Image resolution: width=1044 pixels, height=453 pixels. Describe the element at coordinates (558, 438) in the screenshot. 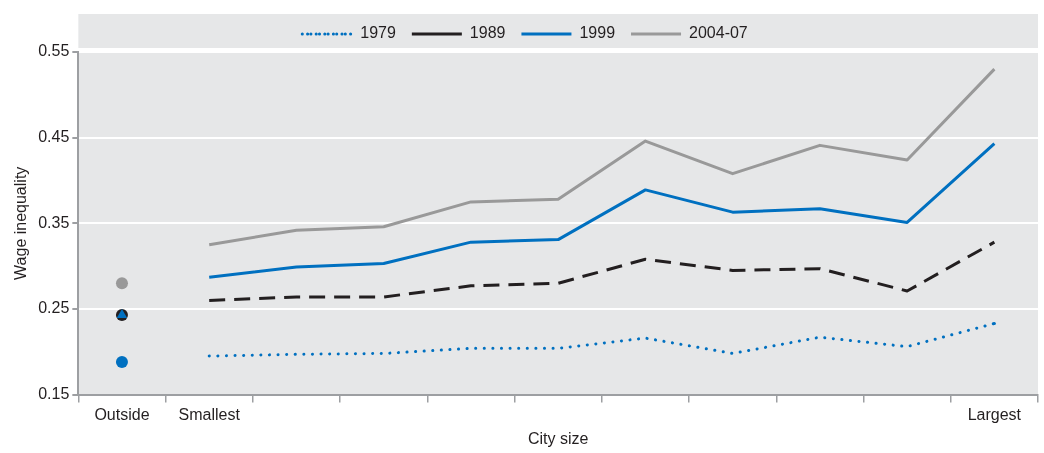

I see `x-axis-title: City size` at that location.